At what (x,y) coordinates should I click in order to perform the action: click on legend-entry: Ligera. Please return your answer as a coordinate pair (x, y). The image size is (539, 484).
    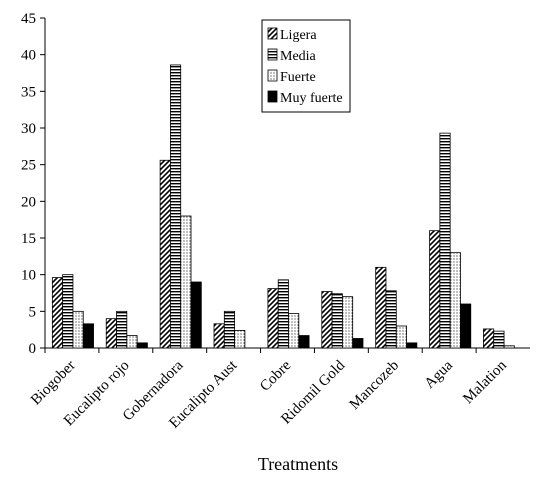
    Looking at the image, I should click on (298, 35).